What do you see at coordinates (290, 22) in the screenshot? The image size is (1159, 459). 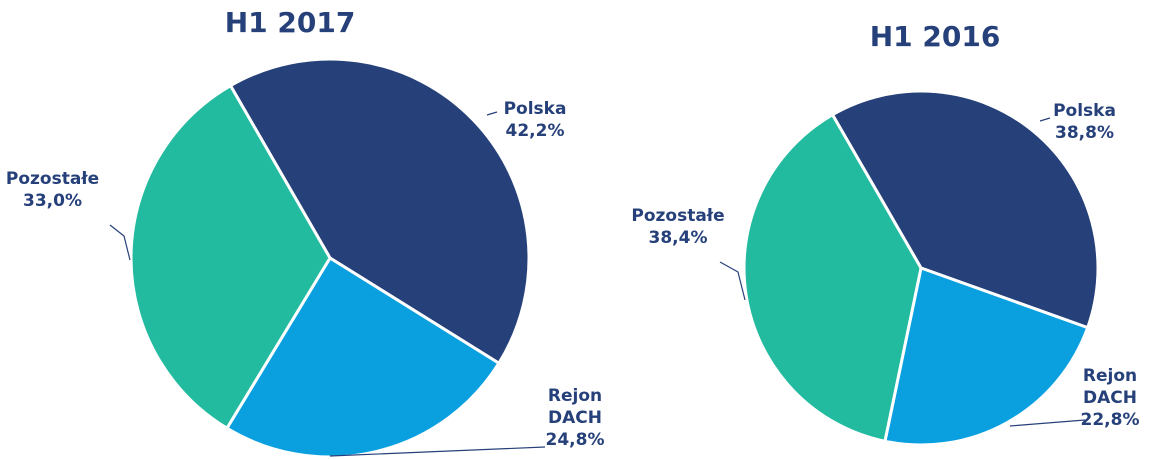 I see `chart-title: H1 2017` at bounding box center [290, 22].